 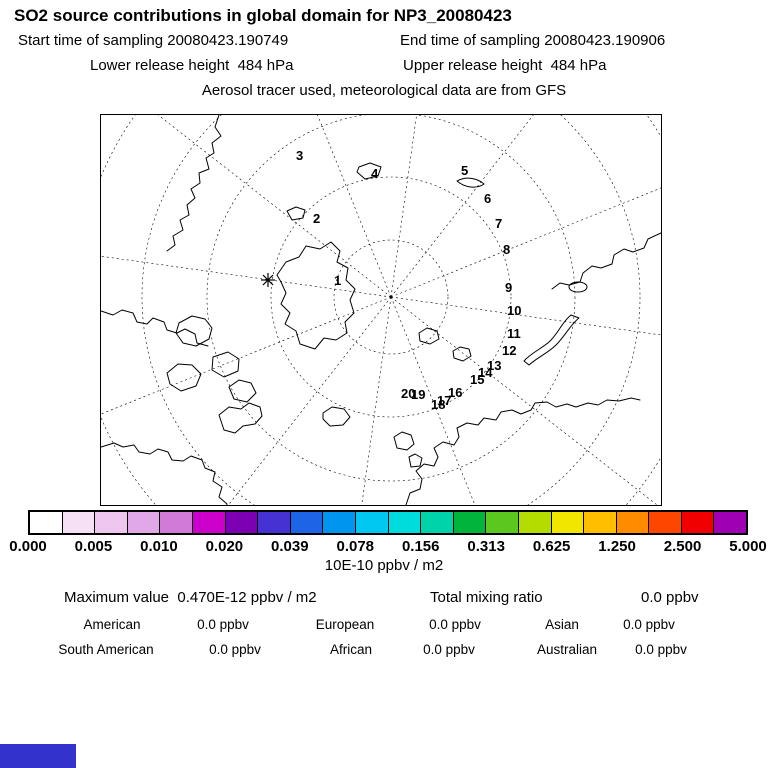 What do you see at coordinates (268, 280) in the screenshot?
I see `release-point-star-icon` at bounding box center [268, 280].